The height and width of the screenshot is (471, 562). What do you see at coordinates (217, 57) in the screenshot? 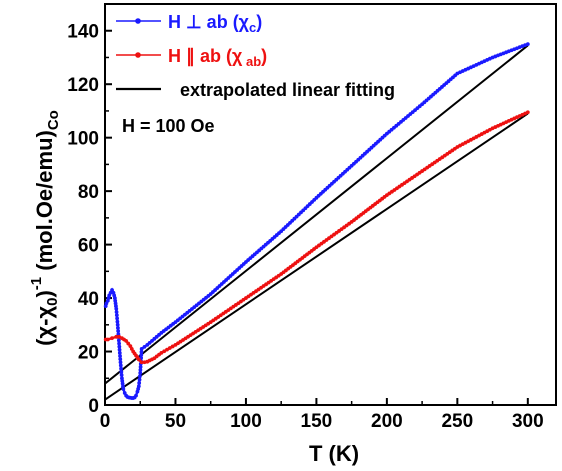
I see `svg-text: H ∥ ab (χ ab)` at bounding box center [217, 57].